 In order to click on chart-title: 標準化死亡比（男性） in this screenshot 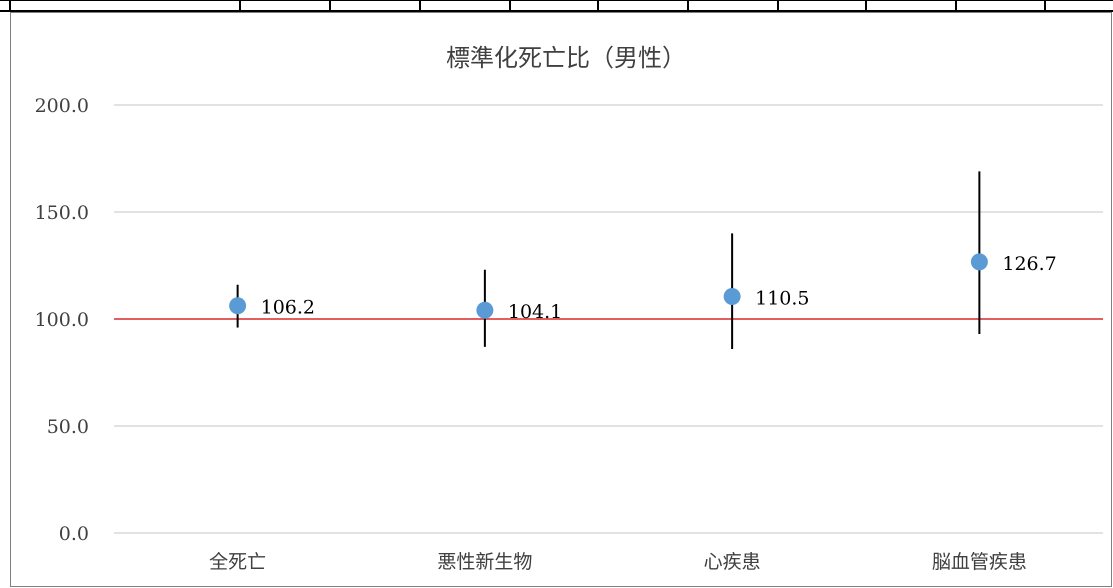, I will do `click(566, 58)`.